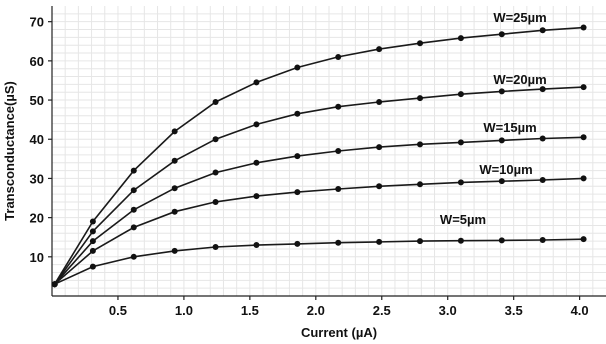 Image resolution: width=606 pixels, height=344 pixels. Describe the element at coordinates (463, 219) in the screenshot. I see `series-label: W=5µm` at that location.